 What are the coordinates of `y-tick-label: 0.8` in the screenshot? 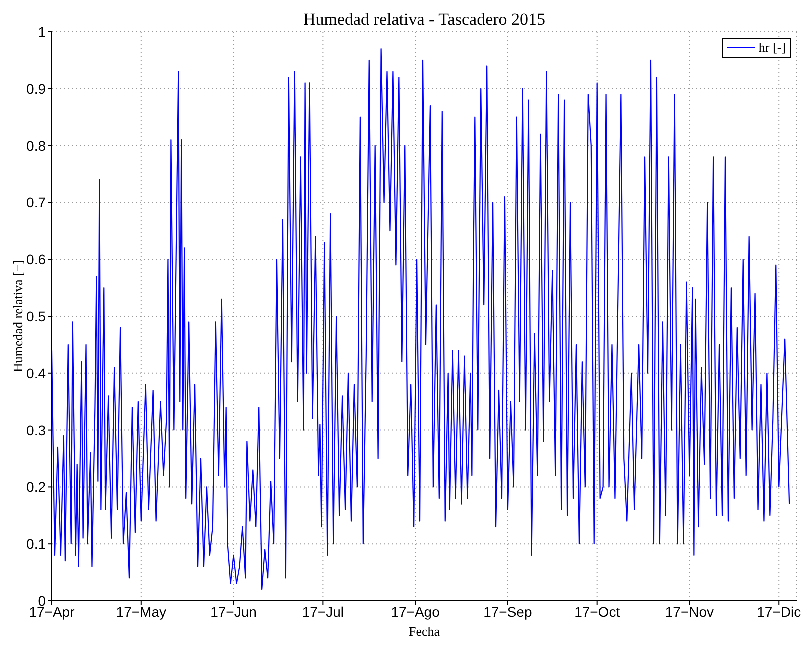 It's located at (36, 146).